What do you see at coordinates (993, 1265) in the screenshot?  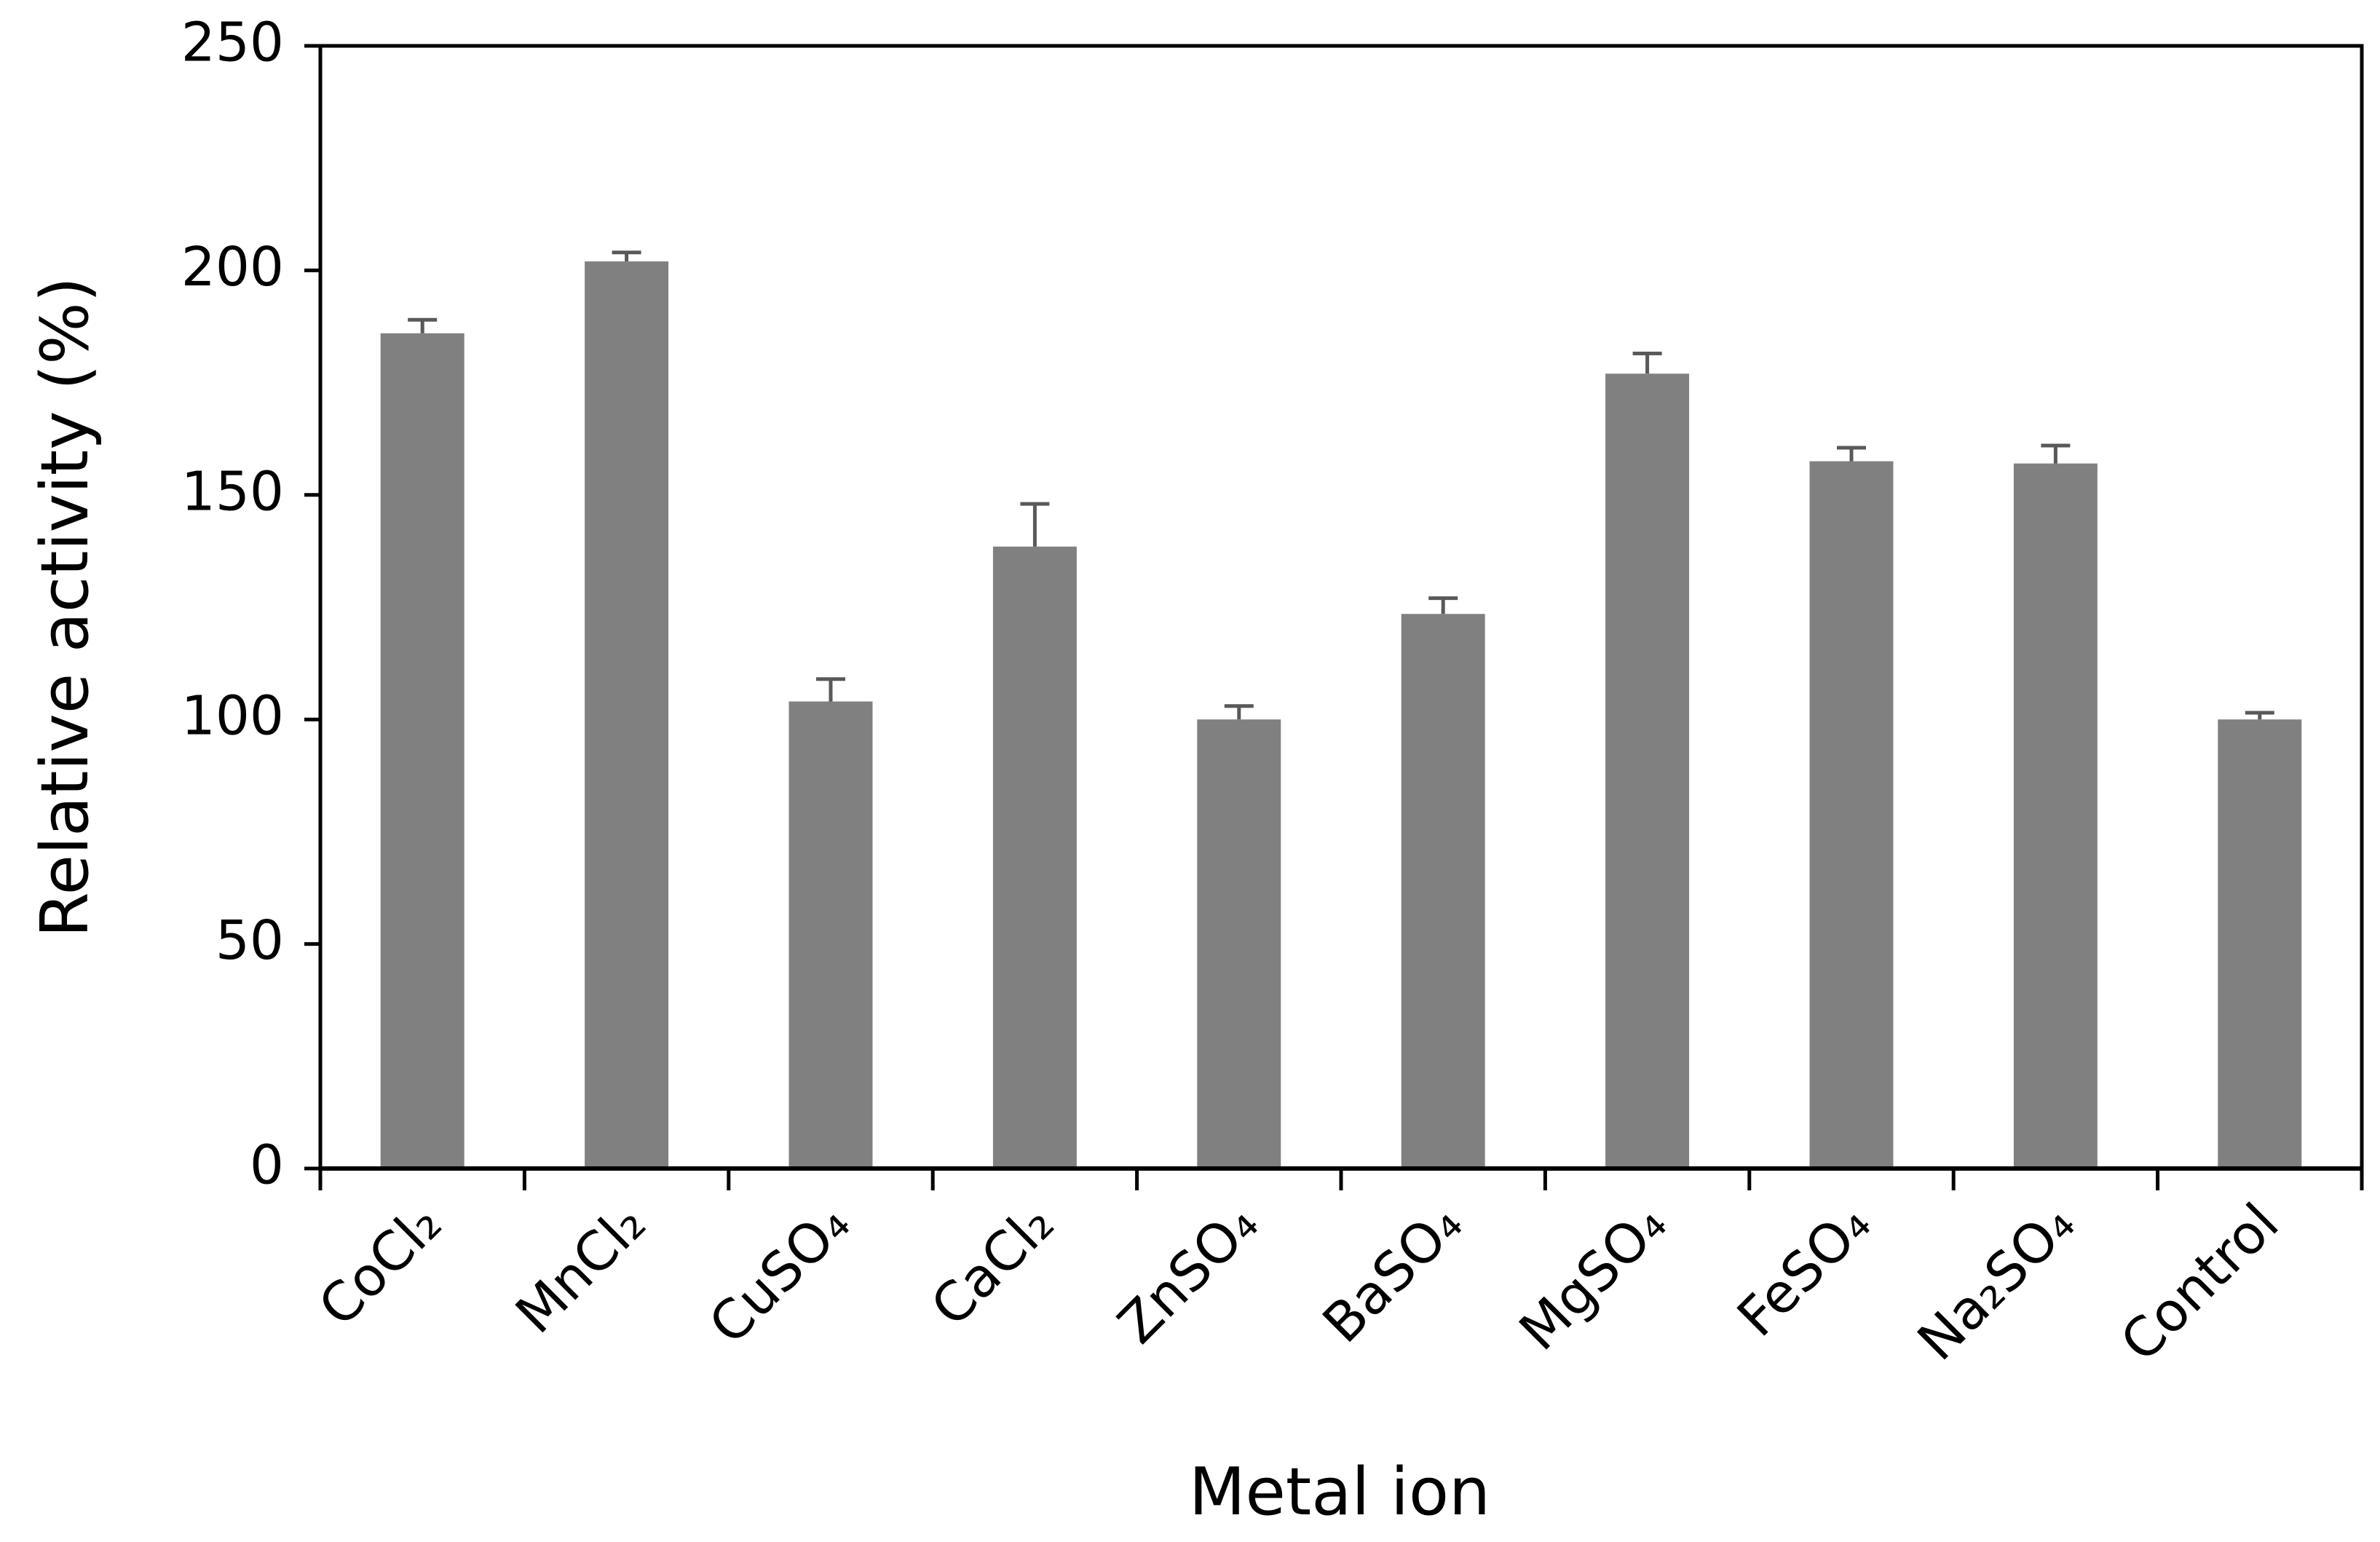 I see `x-tick-label: CaCl₂` at bounding box center [993, 1265].